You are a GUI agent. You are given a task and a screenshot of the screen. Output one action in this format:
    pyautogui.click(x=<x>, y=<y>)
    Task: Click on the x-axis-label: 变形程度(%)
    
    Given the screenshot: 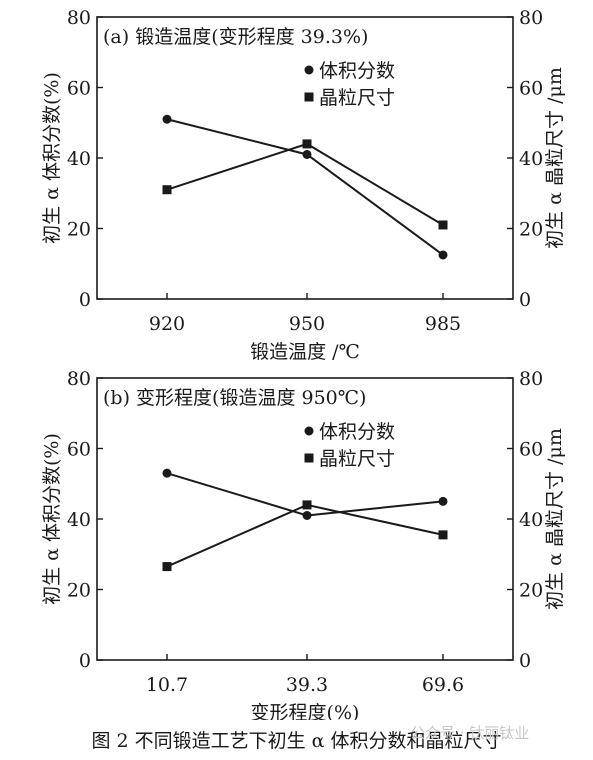 What is the action you would take?
    pyautogui.click(x=305, y=711)
    